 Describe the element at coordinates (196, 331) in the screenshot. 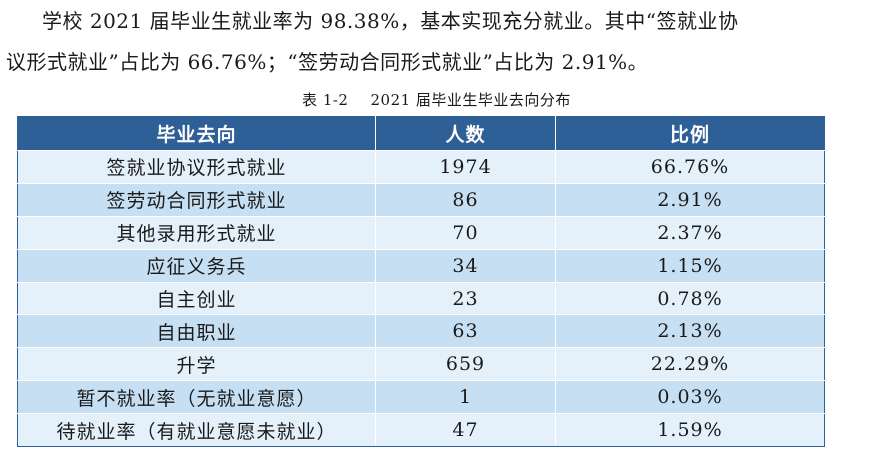

I see `cell-destination: 自由职业` at that location.